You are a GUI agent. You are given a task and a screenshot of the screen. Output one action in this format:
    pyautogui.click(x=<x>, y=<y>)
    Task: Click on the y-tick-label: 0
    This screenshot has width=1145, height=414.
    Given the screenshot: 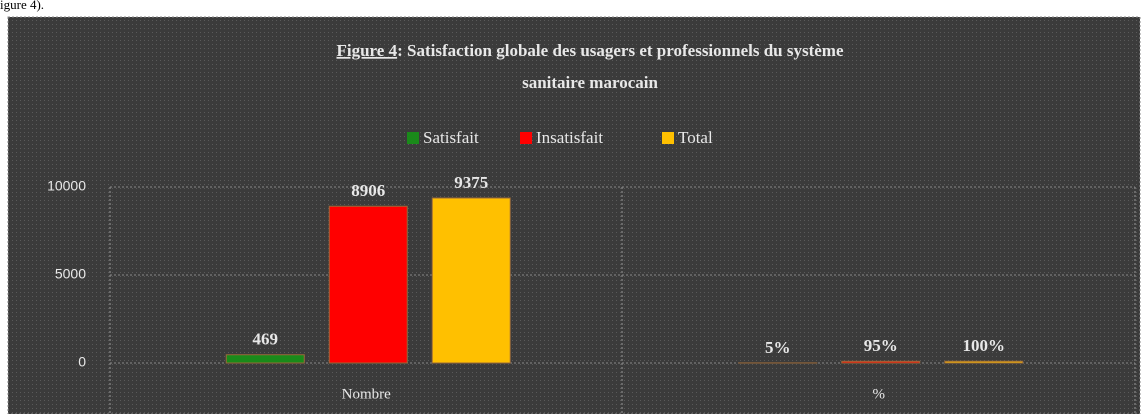 What is the action you would take?
    pyautogui.click(x=82, y=362)
    